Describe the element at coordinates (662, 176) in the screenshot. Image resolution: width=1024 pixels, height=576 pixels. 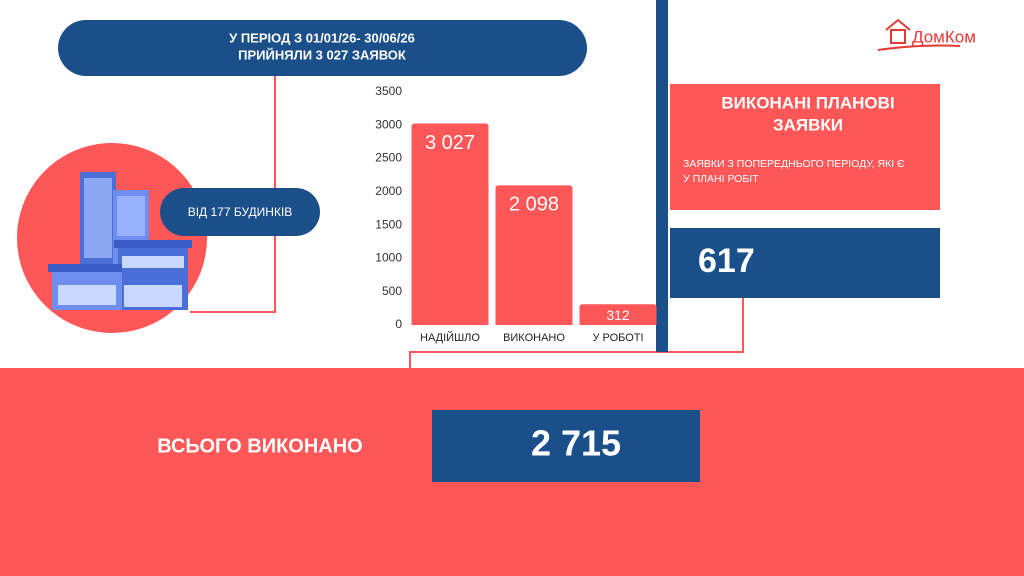
I see `divider` at that location.